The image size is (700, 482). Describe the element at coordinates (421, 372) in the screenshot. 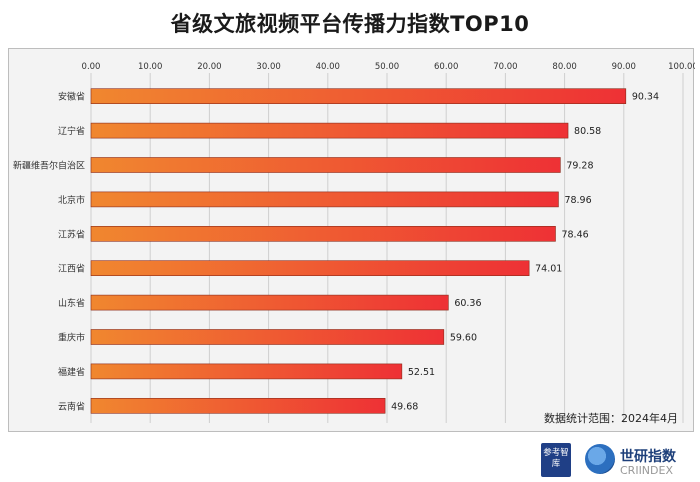

I see `value-label: 52.51` at that location.